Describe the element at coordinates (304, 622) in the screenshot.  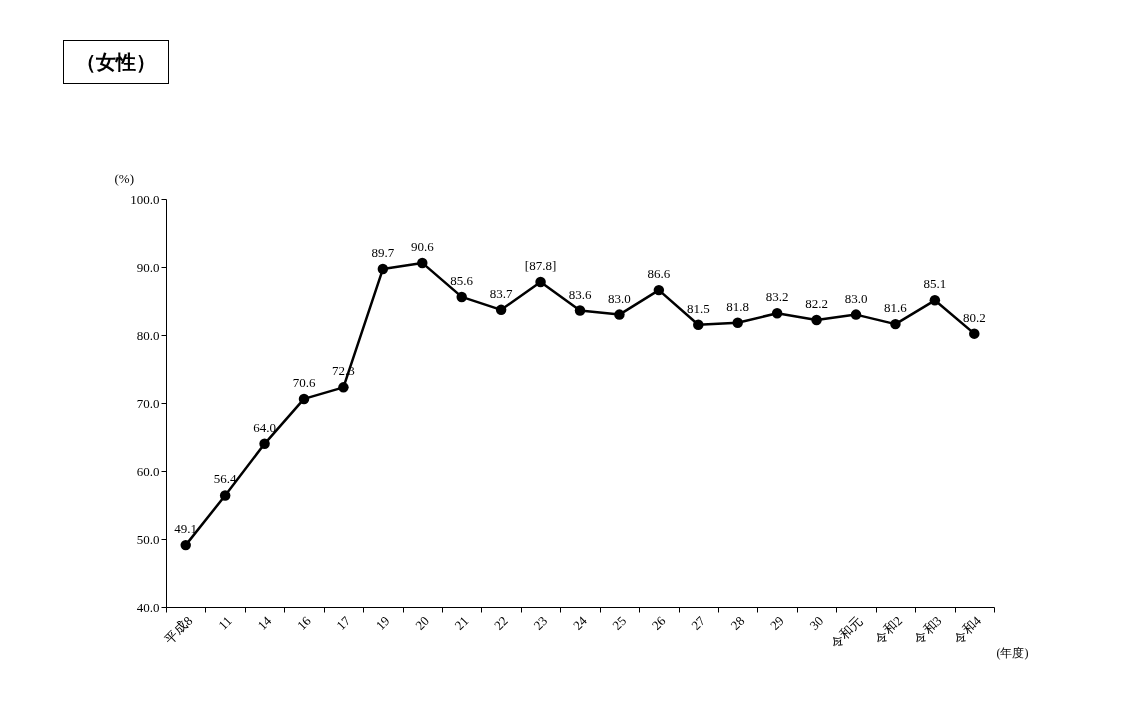
I see `x-tick-label: 16` at that location.